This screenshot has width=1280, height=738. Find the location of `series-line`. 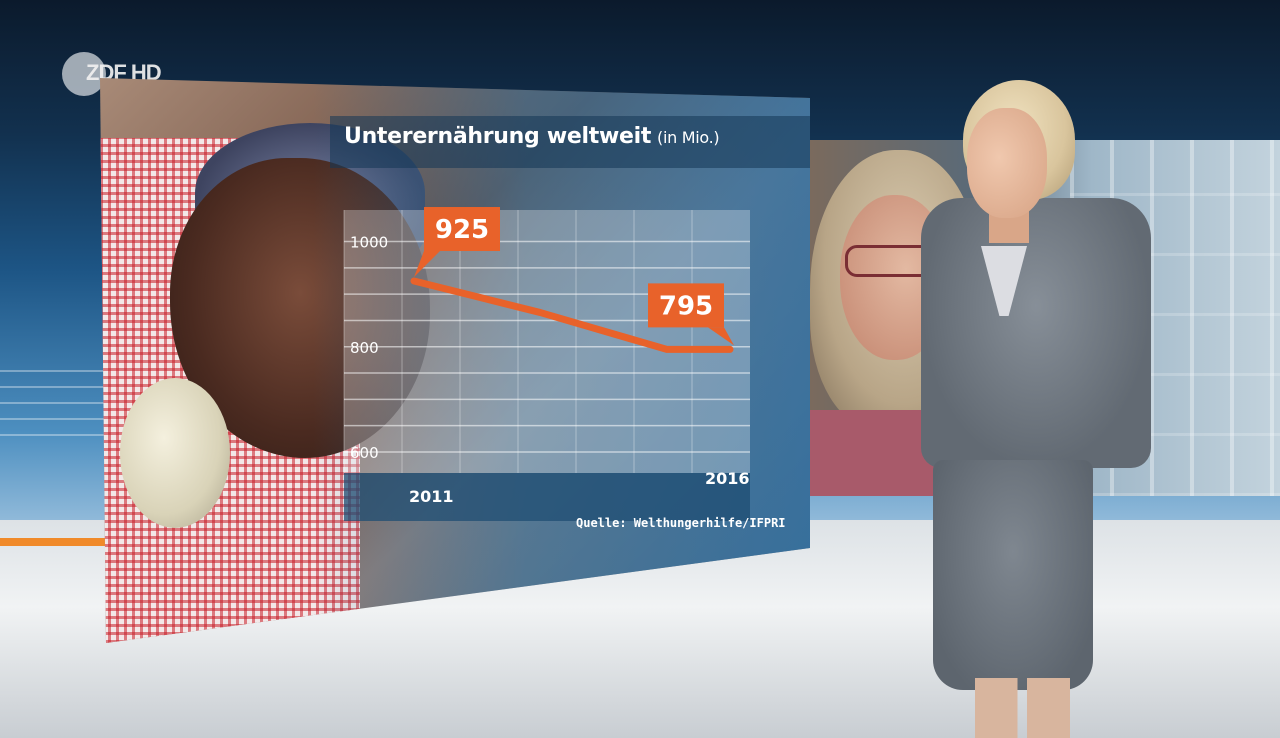

series-line is located at coordinates (572, 315).